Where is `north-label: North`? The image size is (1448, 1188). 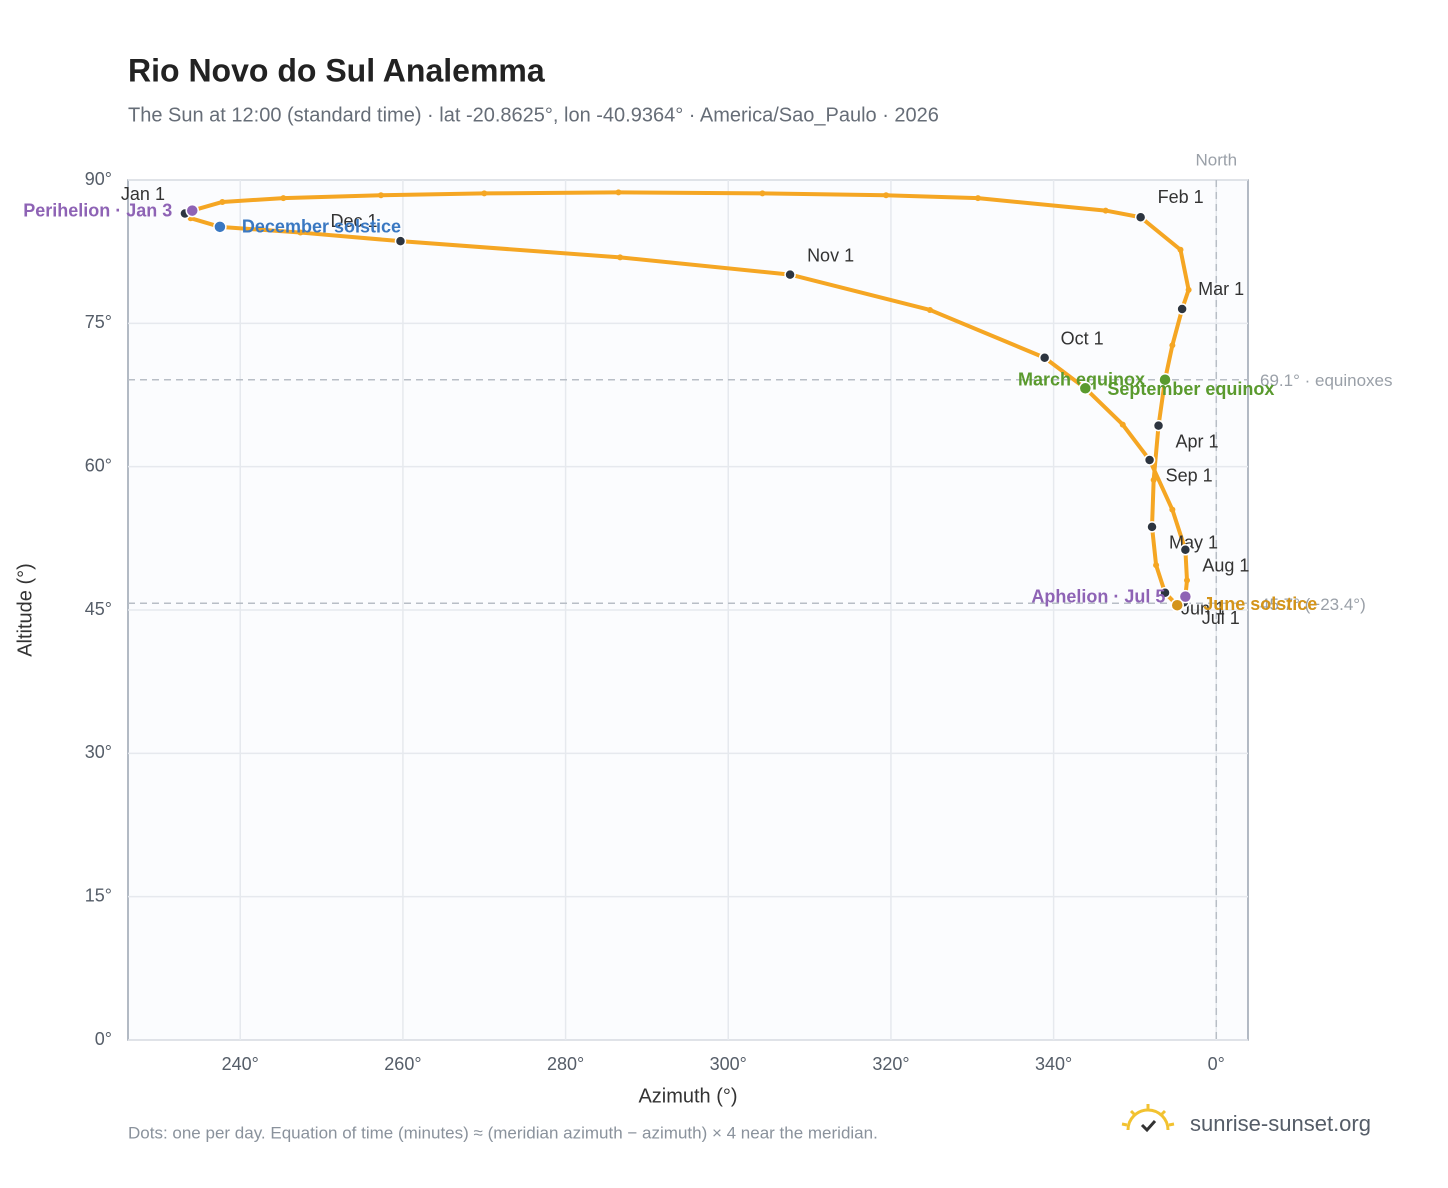
north-label: North is located at coordinates (1216, 159).